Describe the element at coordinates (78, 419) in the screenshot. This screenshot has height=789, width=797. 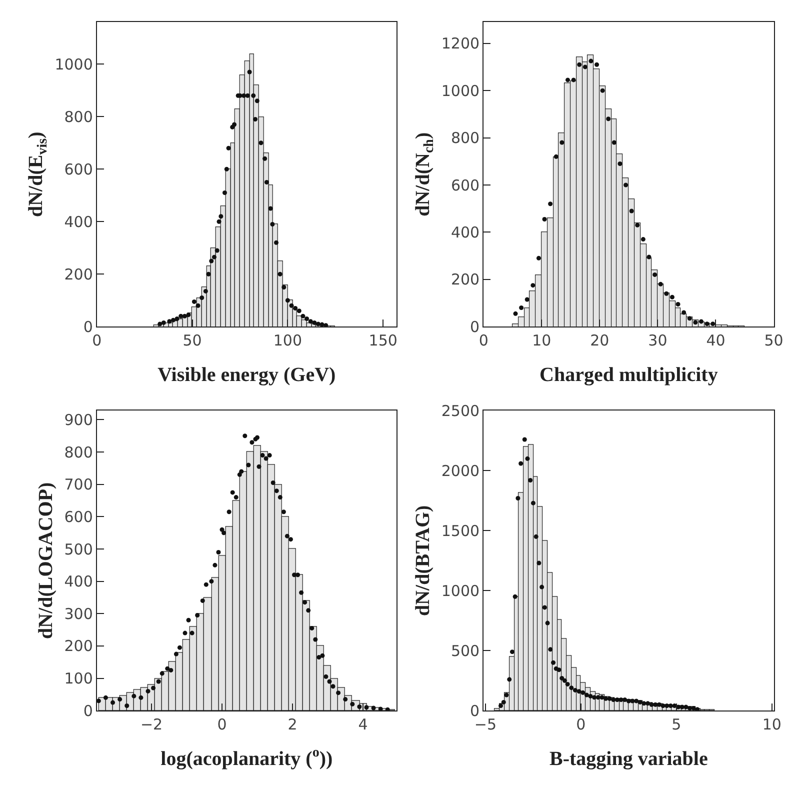
I see `y-tick-label: 900` at that location.